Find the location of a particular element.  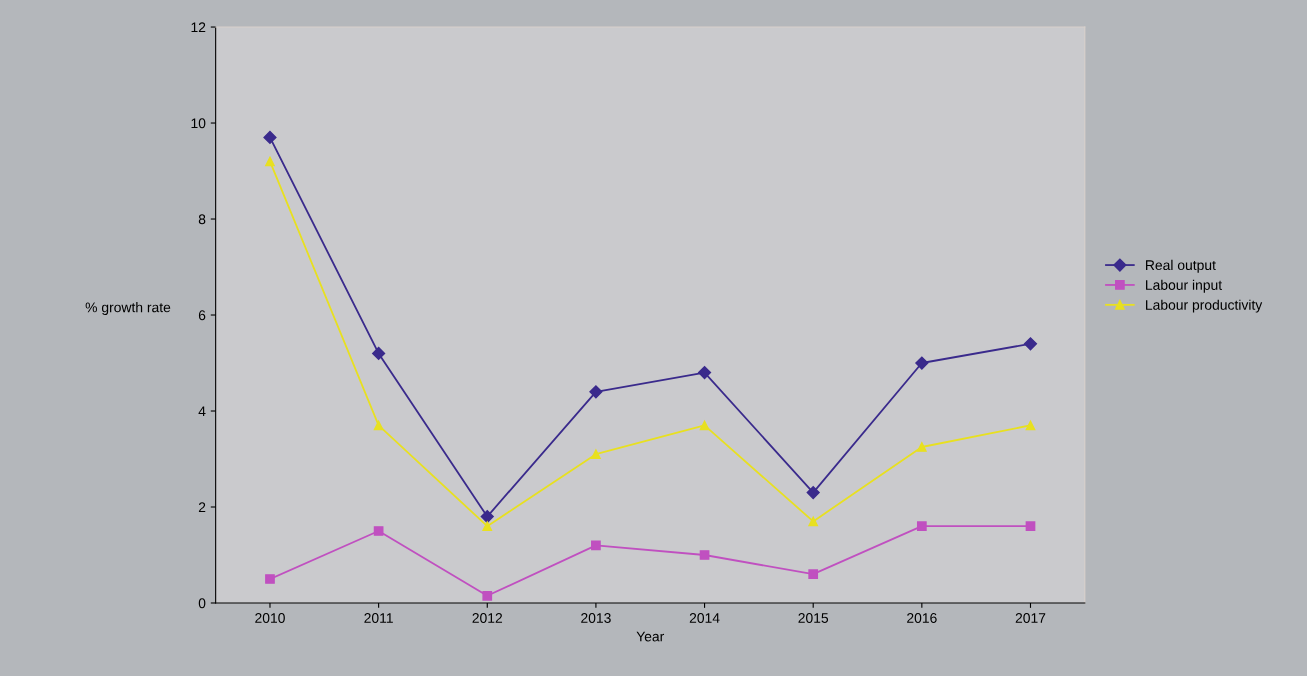

x-tick-label: 2011 is located at coordinates (378, 618).